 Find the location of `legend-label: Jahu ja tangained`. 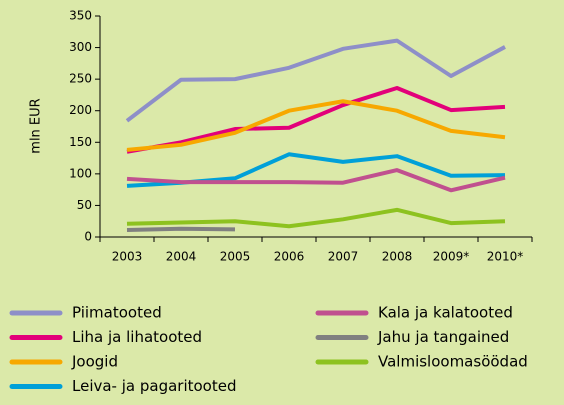

legend-label: Jahu ja tangained is located at coordinates (443, 337).